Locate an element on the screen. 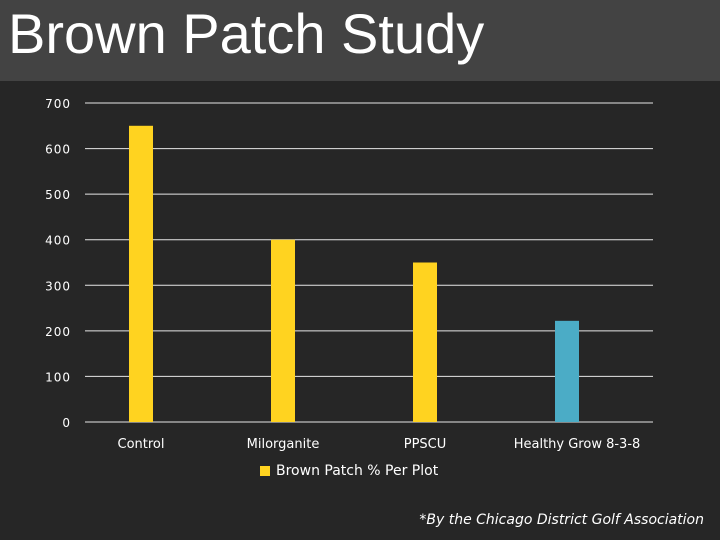  x-tick-label: PPSCU is located at coordinates (425, 444).